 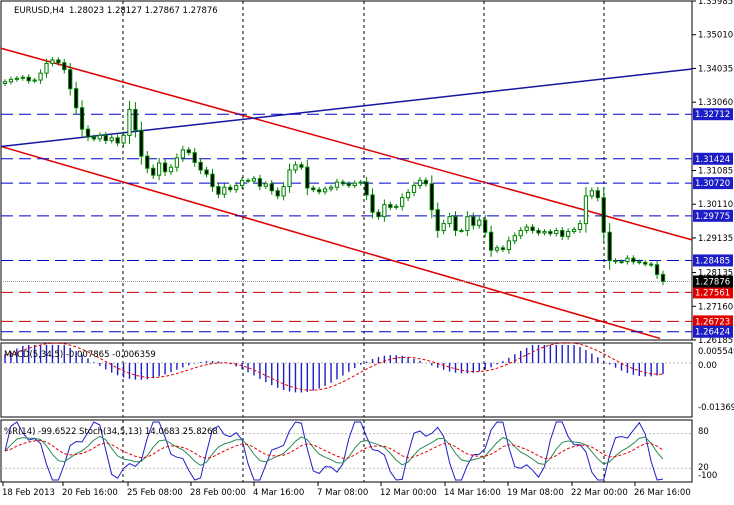 What do you see at coordinates (143, 11) in the screenshot?
I see `header-ohlc: 1.28023 1.28127 1.27867 1.27876` at bounding box center [143, 11].